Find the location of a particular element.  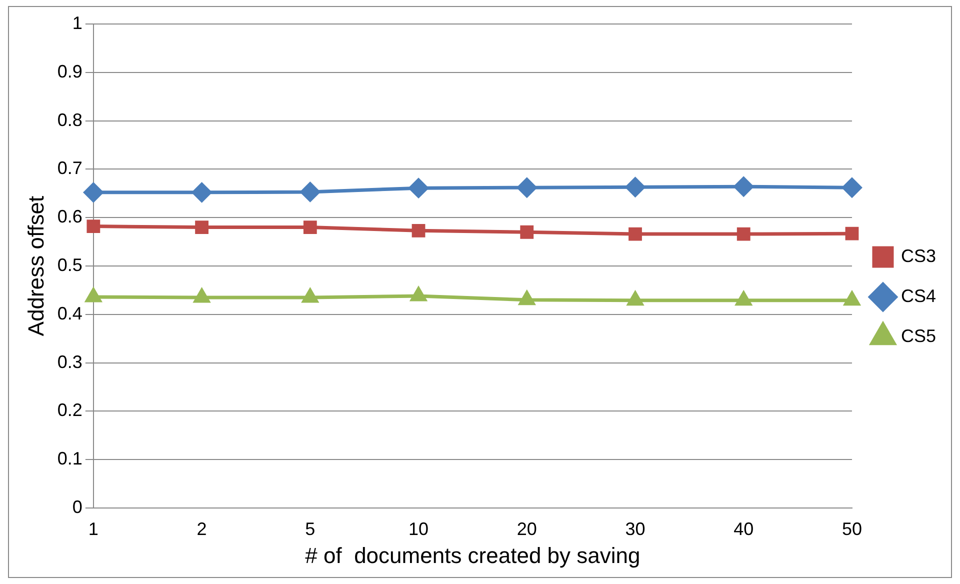

legend-label: CS3 is located at coordinates (918, 256).